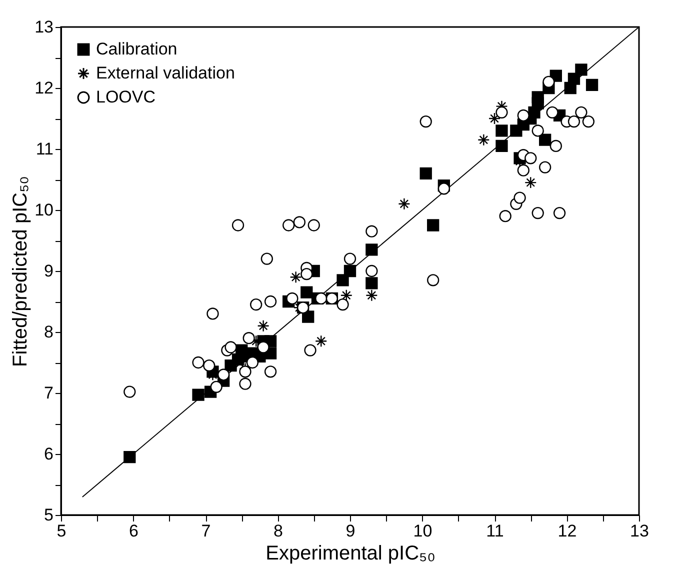  Describe the element at coordinates (49, 454) in the screenshot. I see `y-tick-label: 6` at that location.